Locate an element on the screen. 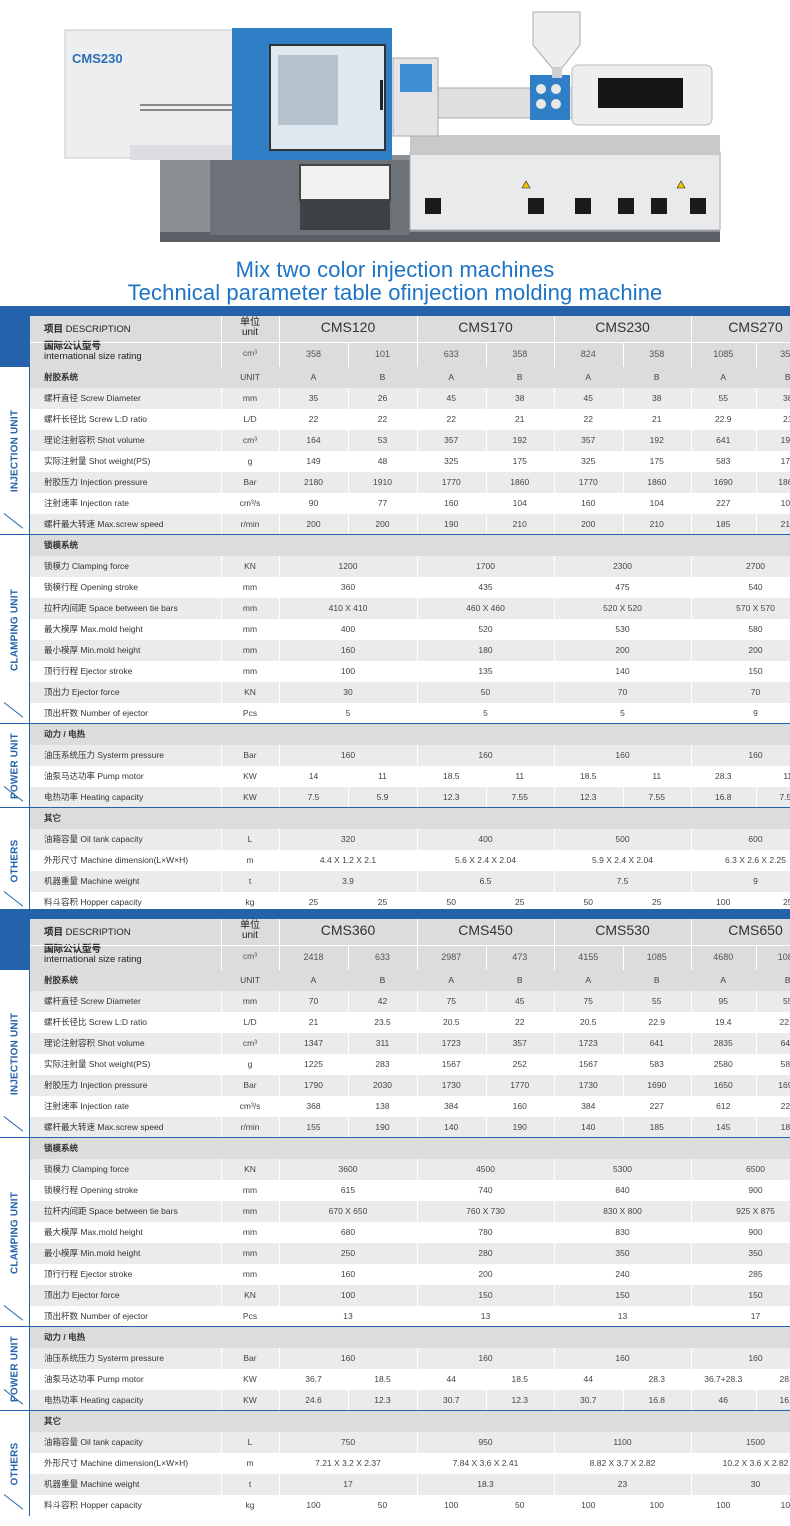 The height and width of the screenshot is (1526, 790). row-unit: r/min is located at coordinates (250, 524).